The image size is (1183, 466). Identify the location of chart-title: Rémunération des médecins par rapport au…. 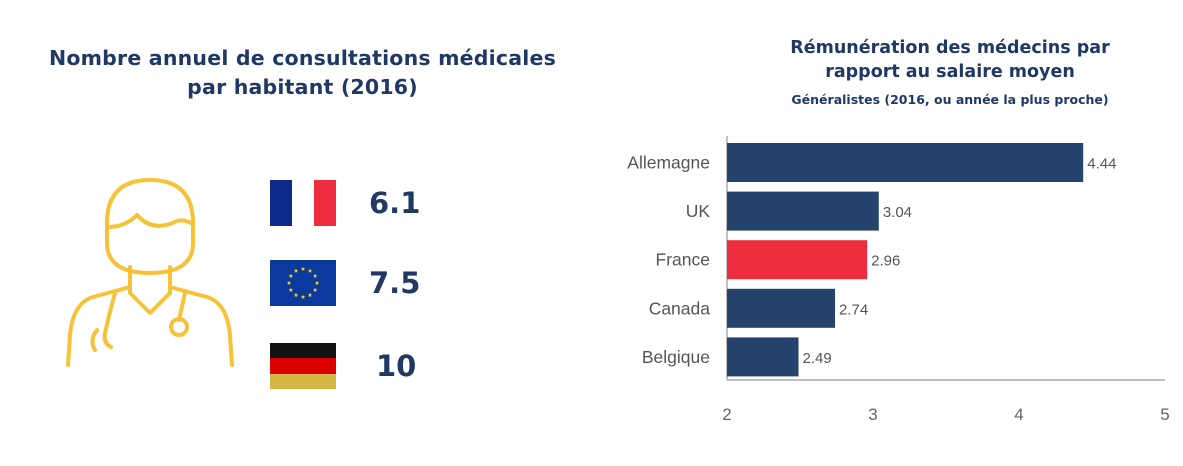
(950, 60).